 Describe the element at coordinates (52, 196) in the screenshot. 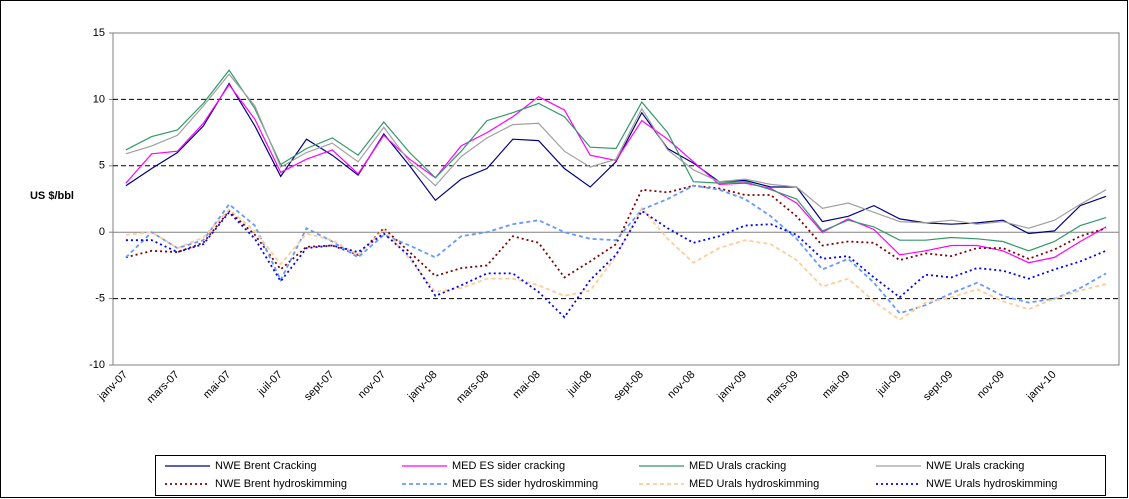

I see `y-axis-label: US $/bbl` at that location.